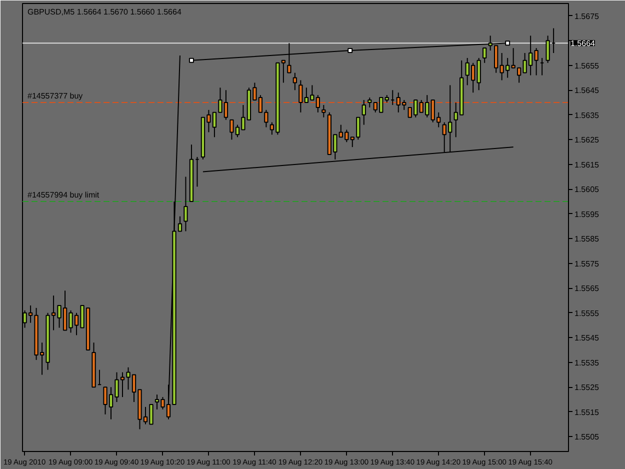 The height and width of the screenshot is (469, 625). What do you see at coordinates (587, 140) in the screenshot?
I see `y-tick-label: 1.5625` at bounding box center [587, 140].